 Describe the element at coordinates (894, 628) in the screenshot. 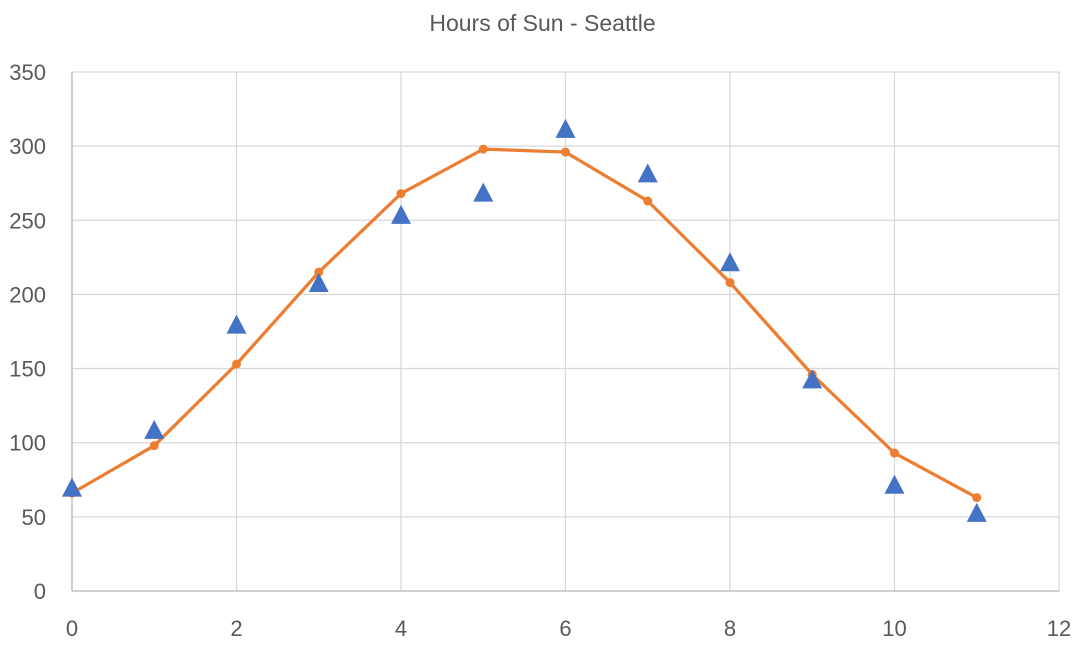

I see `x-tick-label: 10` at that location.